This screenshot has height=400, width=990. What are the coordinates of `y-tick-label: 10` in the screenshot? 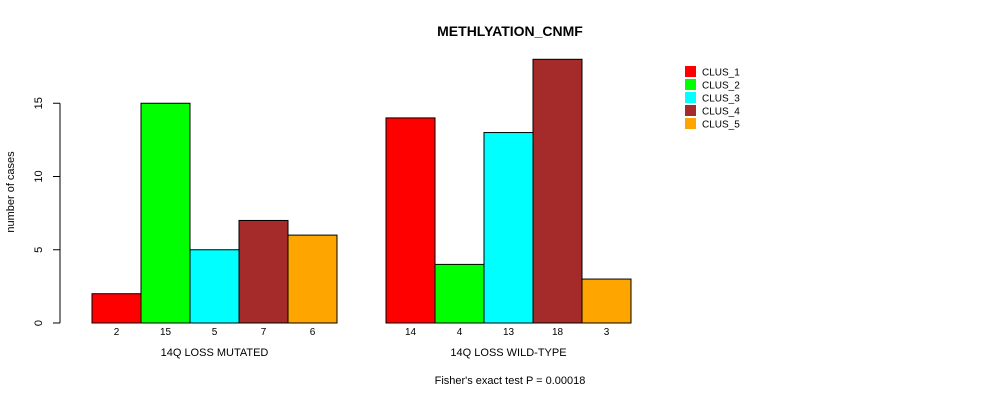 It's located at (39, 176).